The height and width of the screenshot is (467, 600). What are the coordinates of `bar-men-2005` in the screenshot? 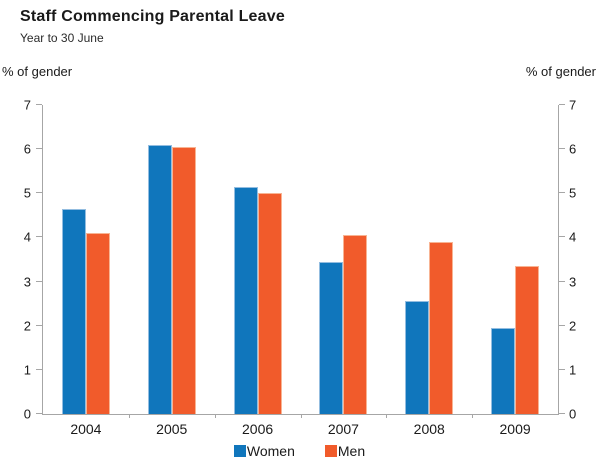 It's located at (183, 280).